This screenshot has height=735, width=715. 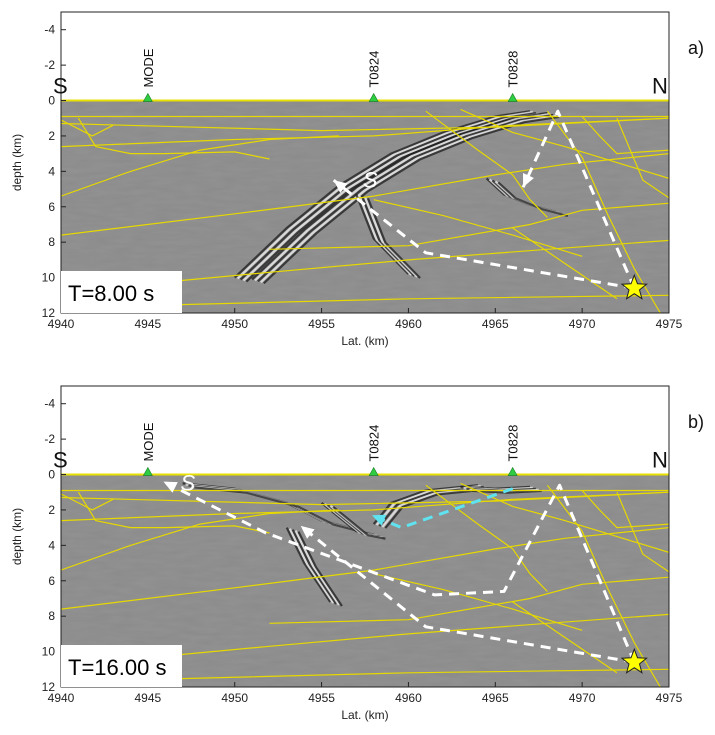 I want to click on y-tick-label: 2, so click(x=51, y=136).